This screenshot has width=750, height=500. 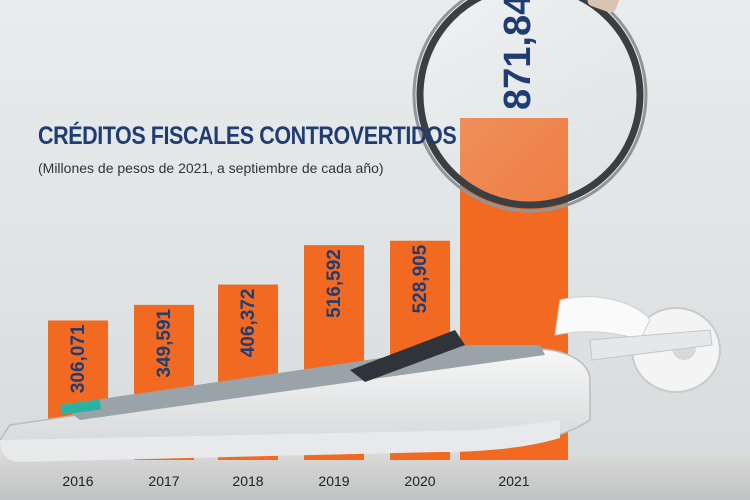 What do you see at coordinates (419, 481) in the screenshot?
I see `x-tick-label-2020: 2020` at bounding box center [419, 481].